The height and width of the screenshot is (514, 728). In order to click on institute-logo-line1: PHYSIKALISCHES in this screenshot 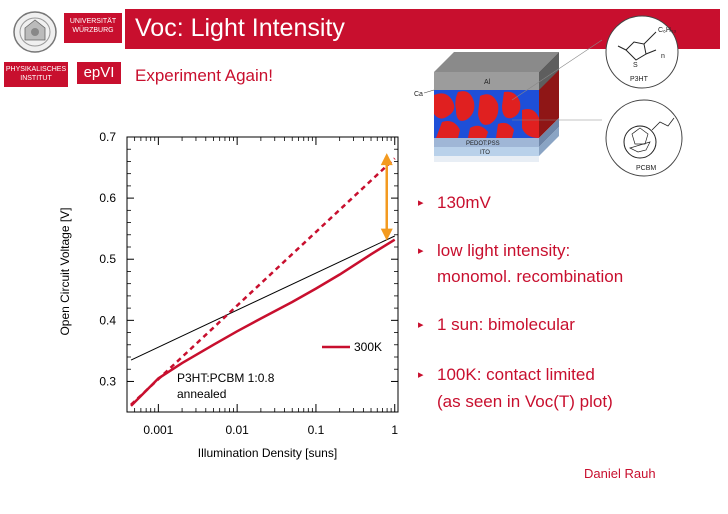, I will do `click(36, 69)`.